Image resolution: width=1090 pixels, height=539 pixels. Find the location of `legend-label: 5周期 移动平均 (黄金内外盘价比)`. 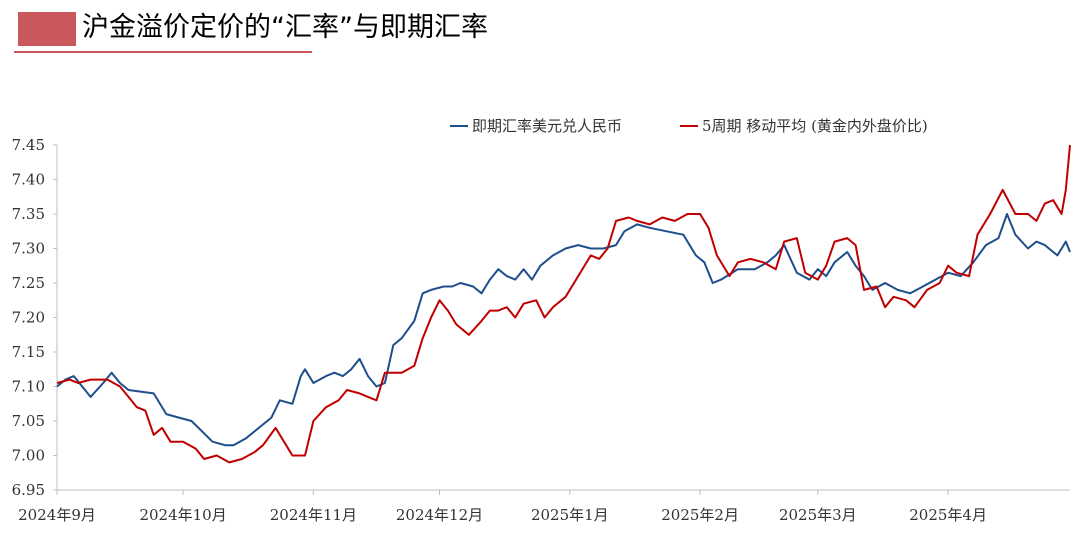

legend-label: 5周期 移动平均 (黄金内外盘价比) is located at coordinates (815, 126).